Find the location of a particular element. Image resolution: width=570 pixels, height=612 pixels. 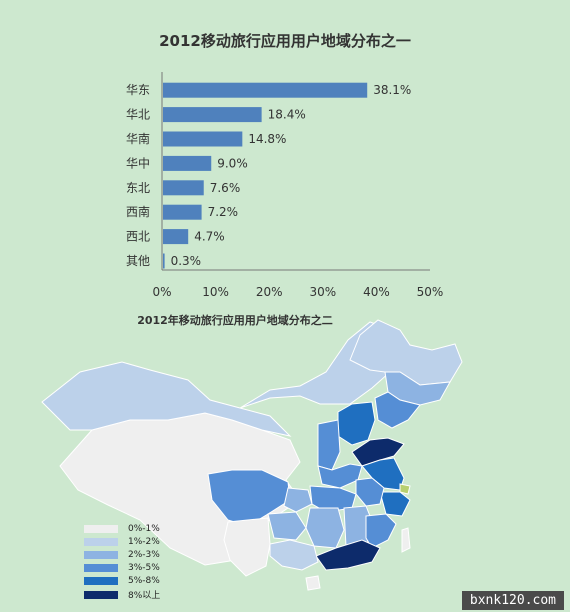

map-region-chongqing is located at coordinates (298, 500).